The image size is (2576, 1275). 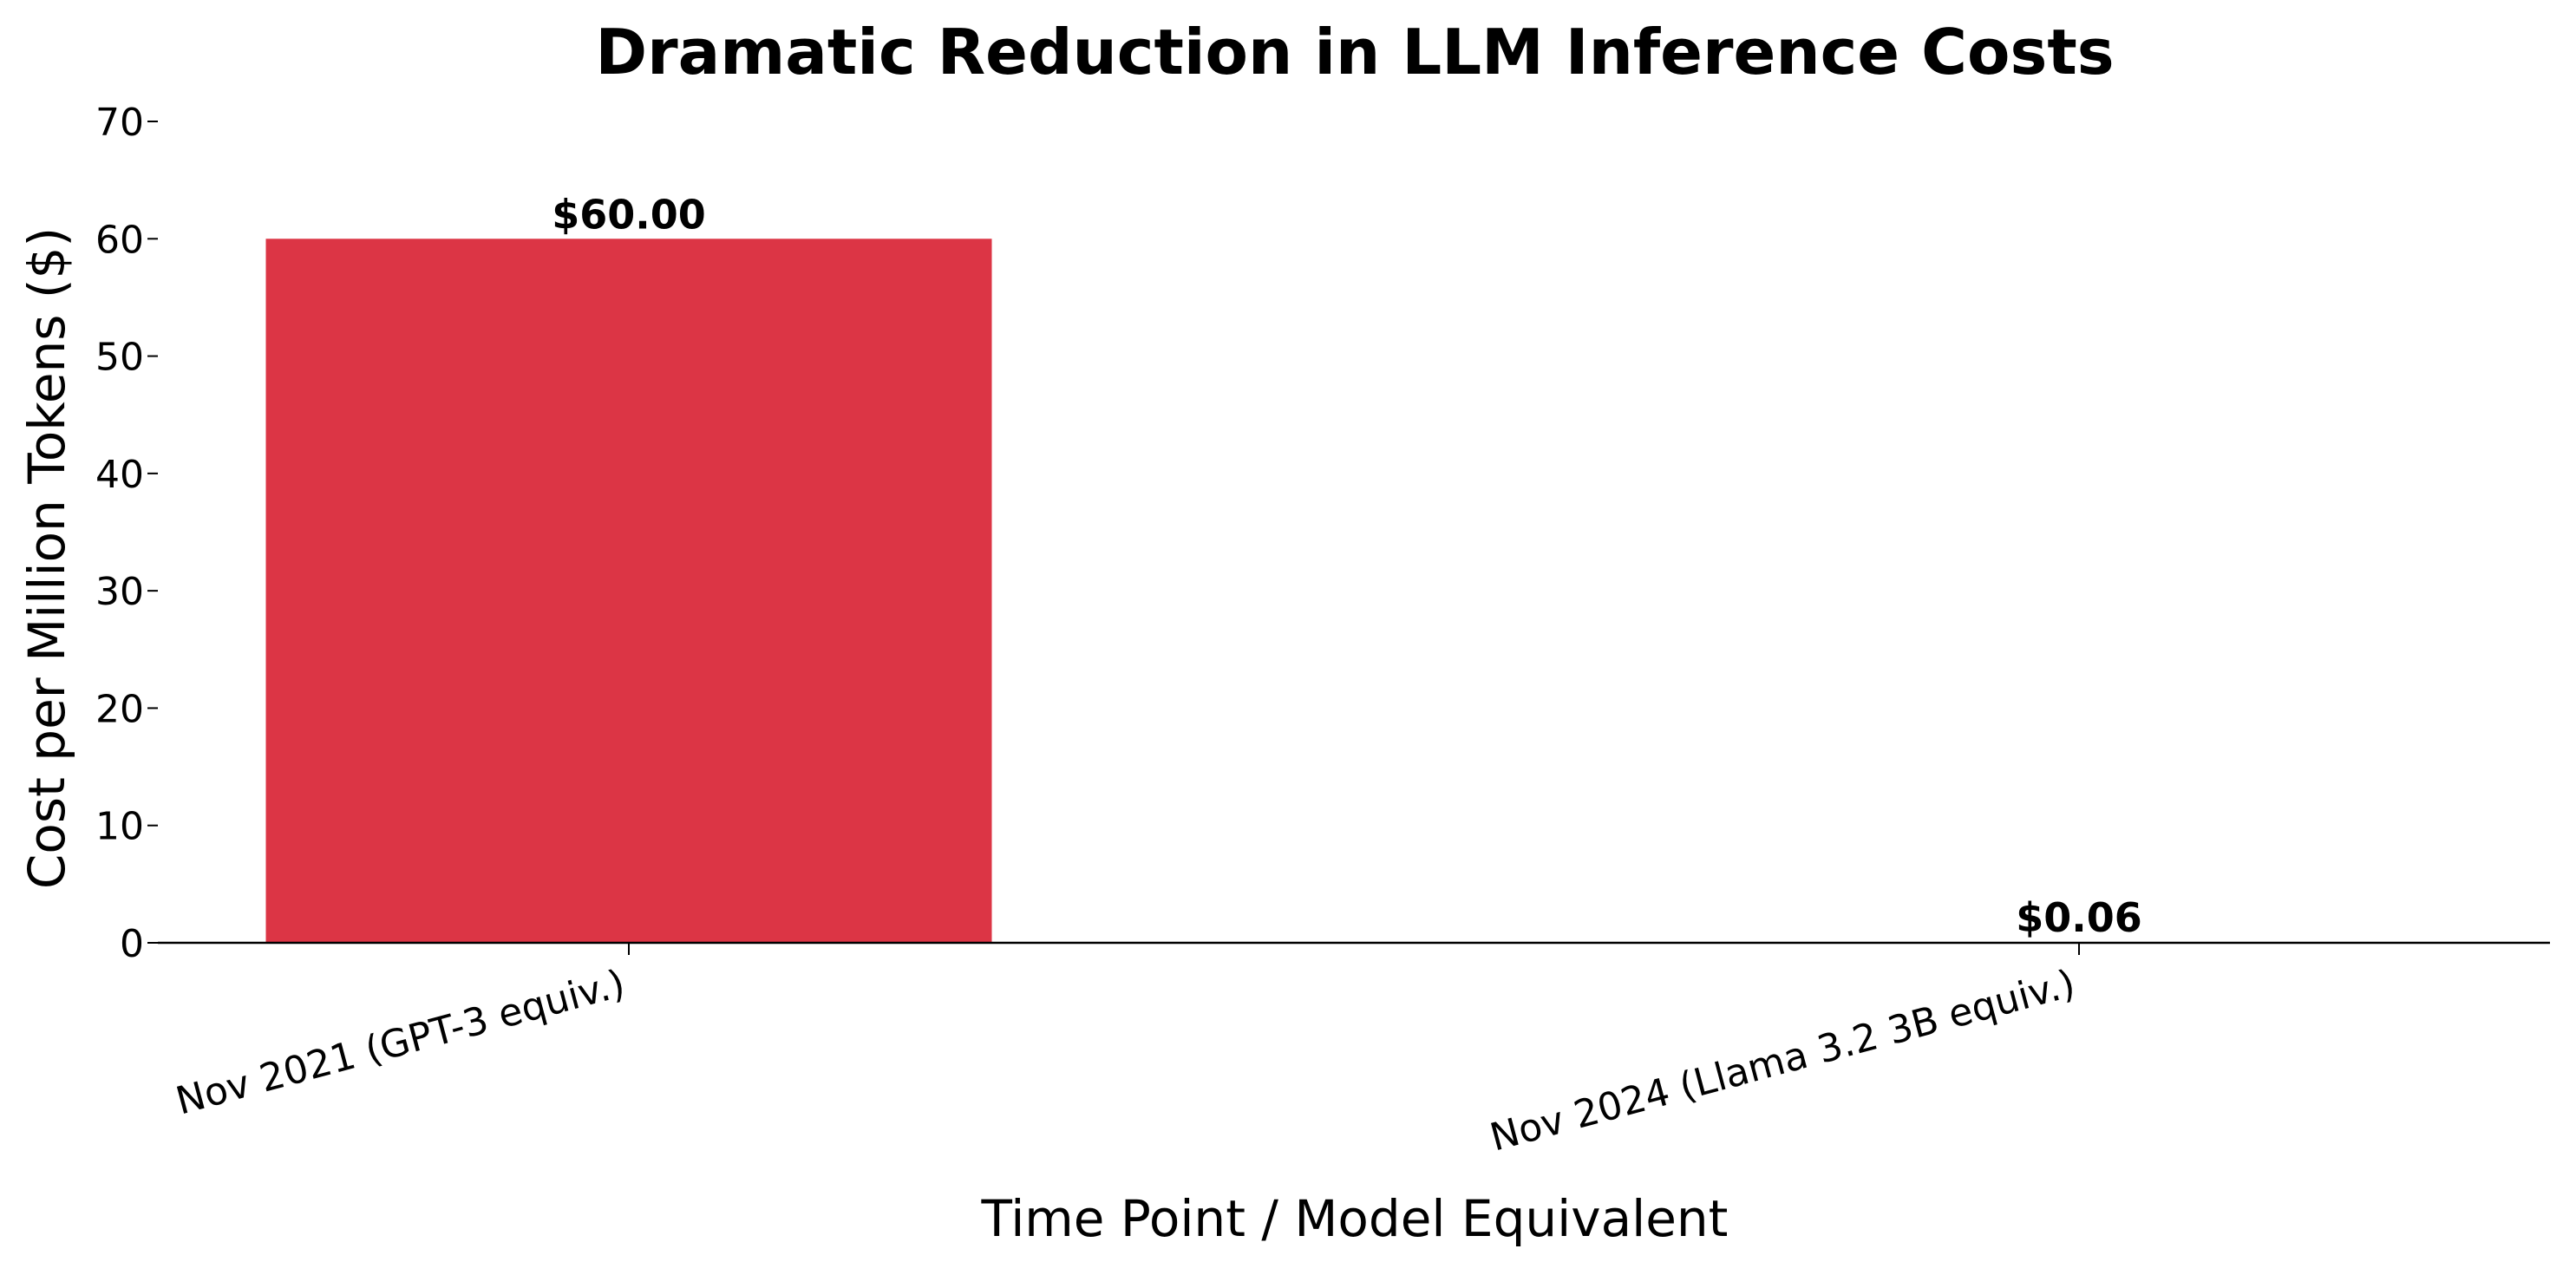 I want to click on y-tick-label: 60, so click(x=119, y=240).